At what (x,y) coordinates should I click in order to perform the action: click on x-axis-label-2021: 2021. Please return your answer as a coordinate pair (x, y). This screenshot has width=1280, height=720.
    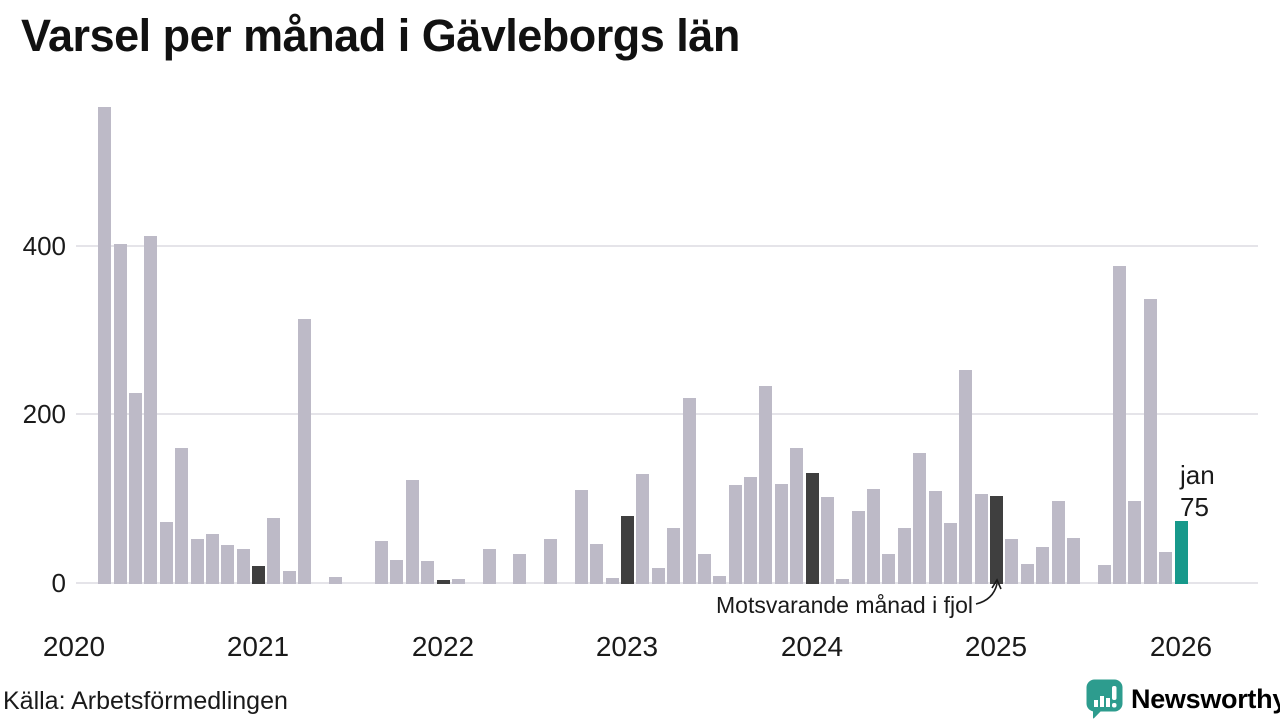
    Looking at the image, I should click on (258, 646).